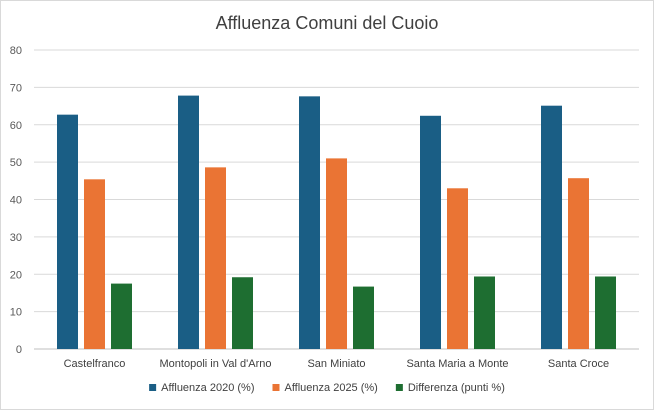 This screenshot has width=654, height=410. What do you see at coordinates (19, 350) in the screenshot?
I see `y-tick-label: 0` at bounding box center [19, 350].